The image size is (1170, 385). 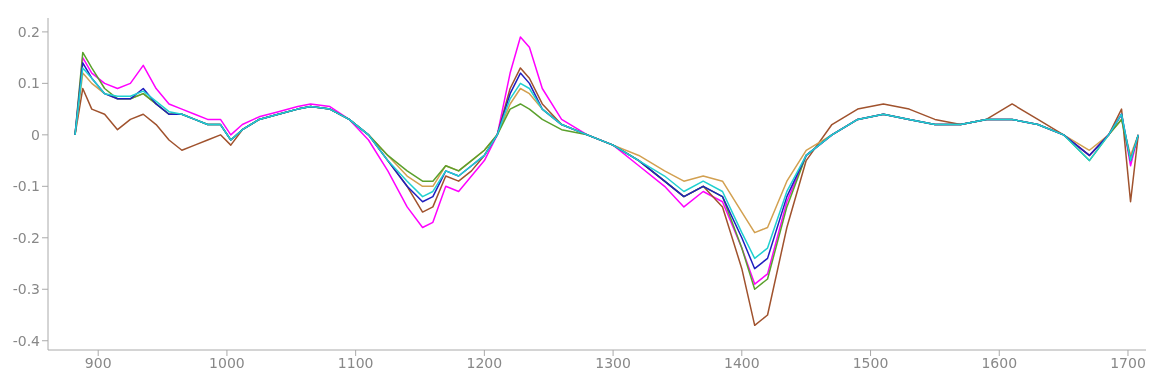 I want to click on y-tick-label: 0, so click(x=35, y=134).